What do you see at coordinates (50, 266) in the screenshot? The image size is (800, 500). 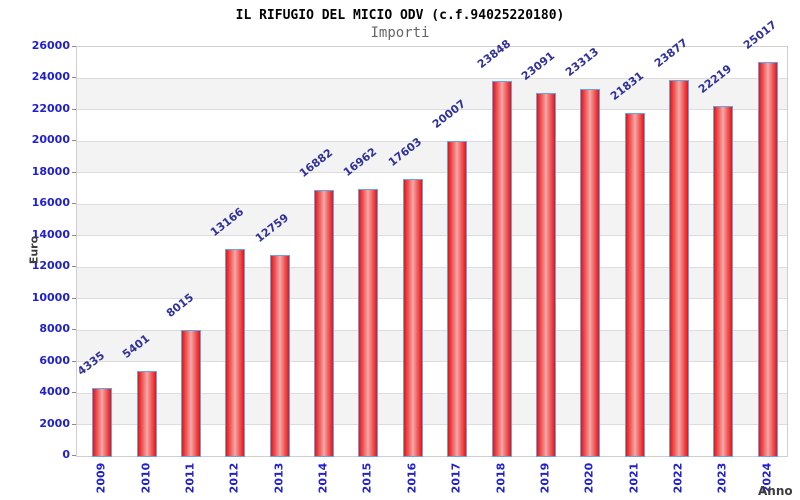 I see `y-tick-label: 12000` at bounding box center [50, 266].